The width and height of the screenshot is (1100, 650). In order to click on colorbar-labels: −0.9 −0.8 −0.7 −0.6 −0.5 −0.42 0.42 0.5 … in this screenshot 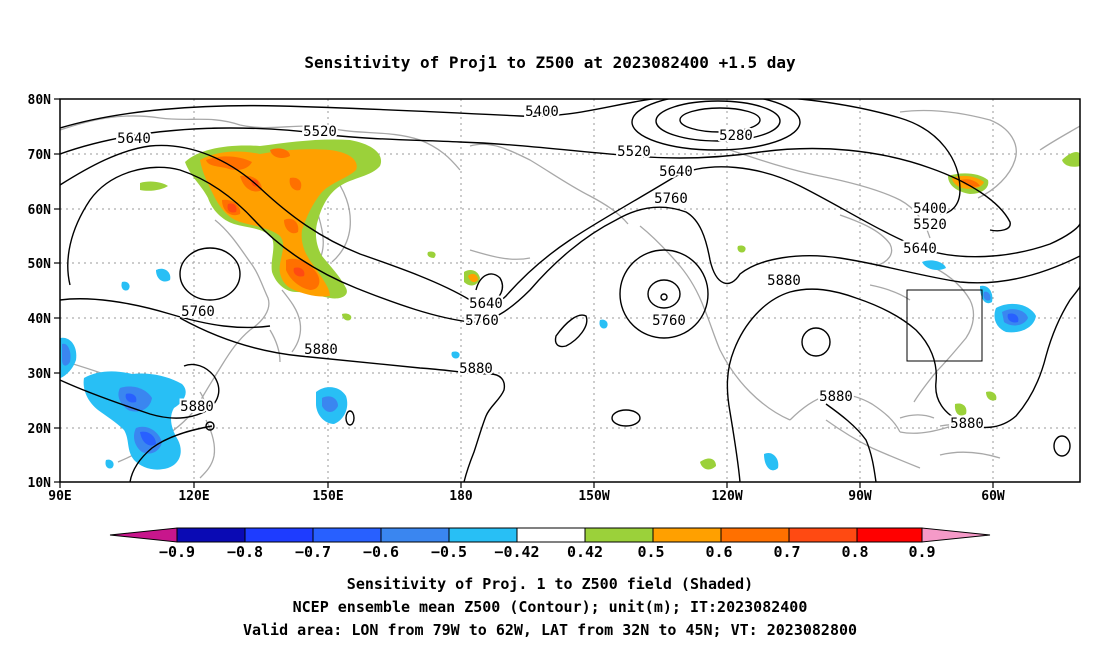, I will do `click(547, 552)`.